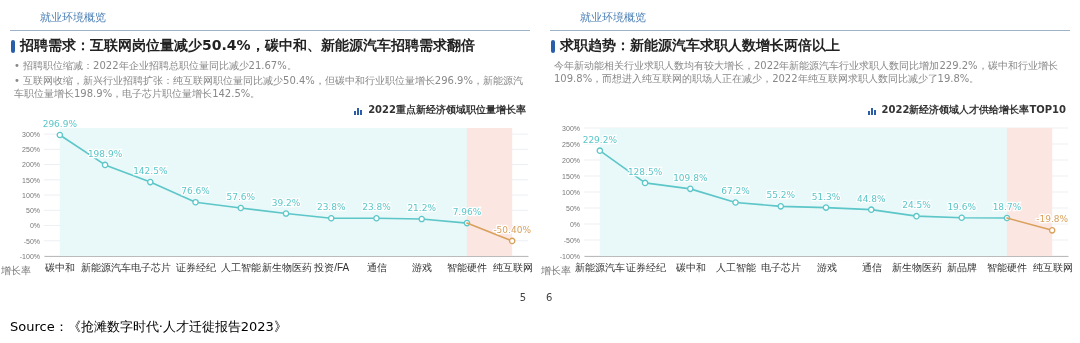  What do you see at coordinates (196, 191) in the screenshot?
I see `data-label: 76.6%` at bounding box center [196, 191].